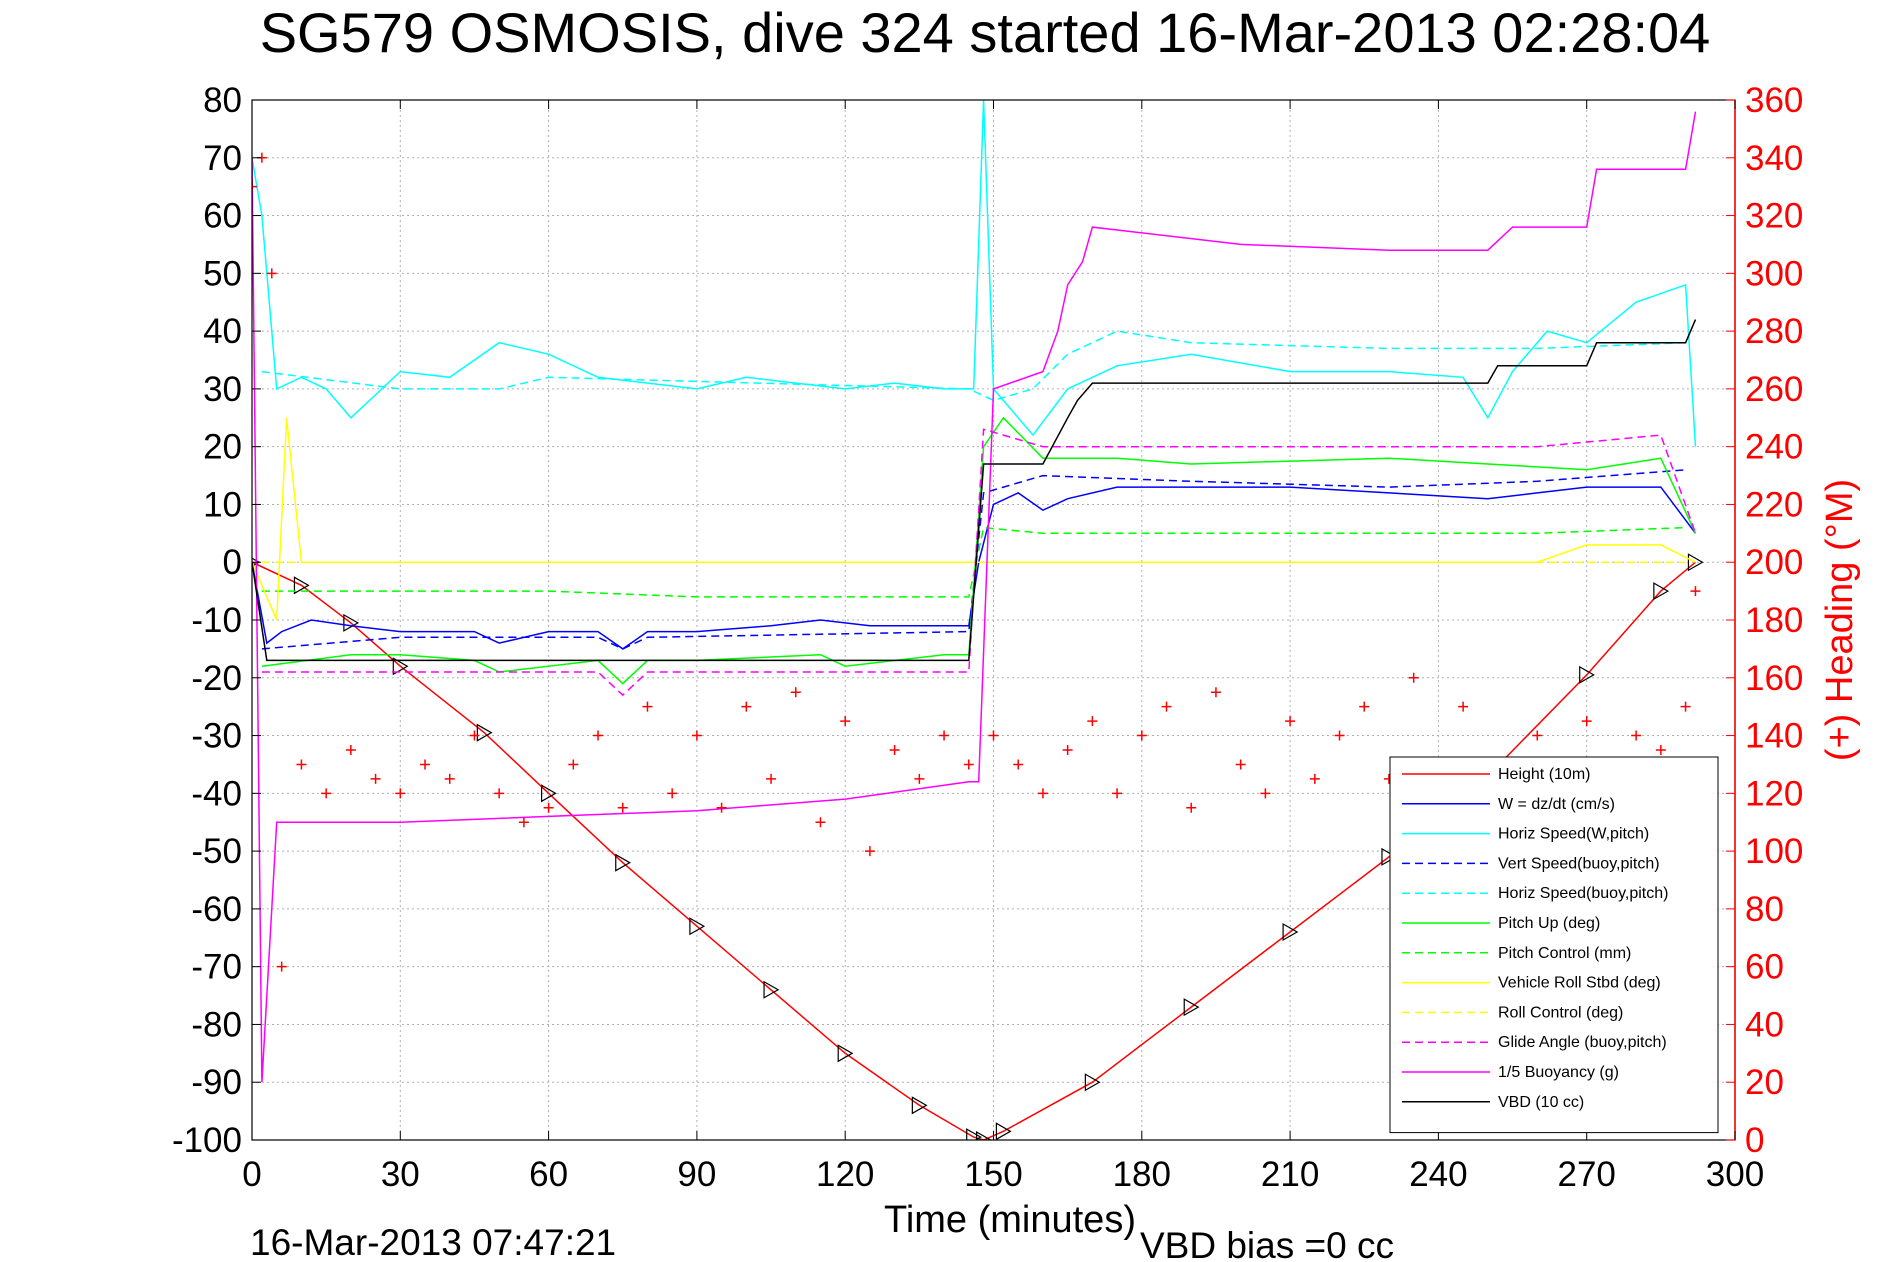 The width and height of the screenshot is (1891, 1262). Describe the element at coordinates (222, 389) in the screenshot. I see `y-tick-label: 30` at that location.